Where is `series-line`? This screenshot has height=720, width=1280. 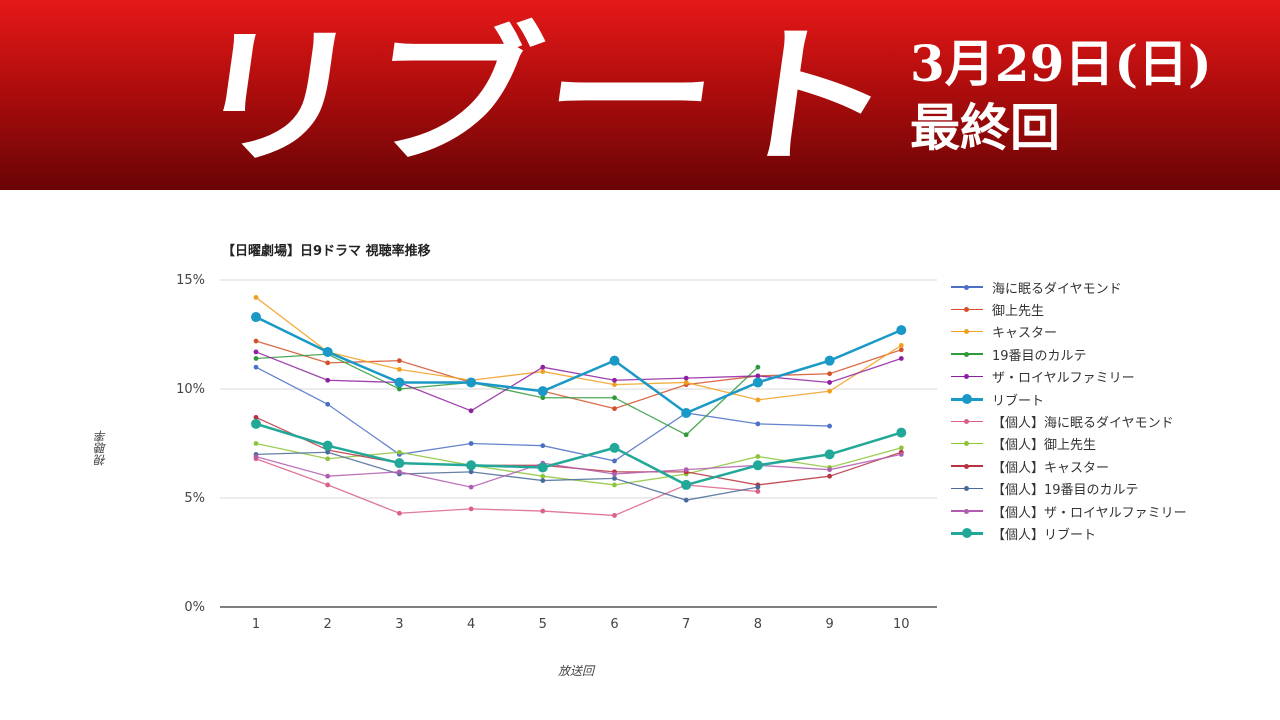
series-line is located at coordinates (578, 381).